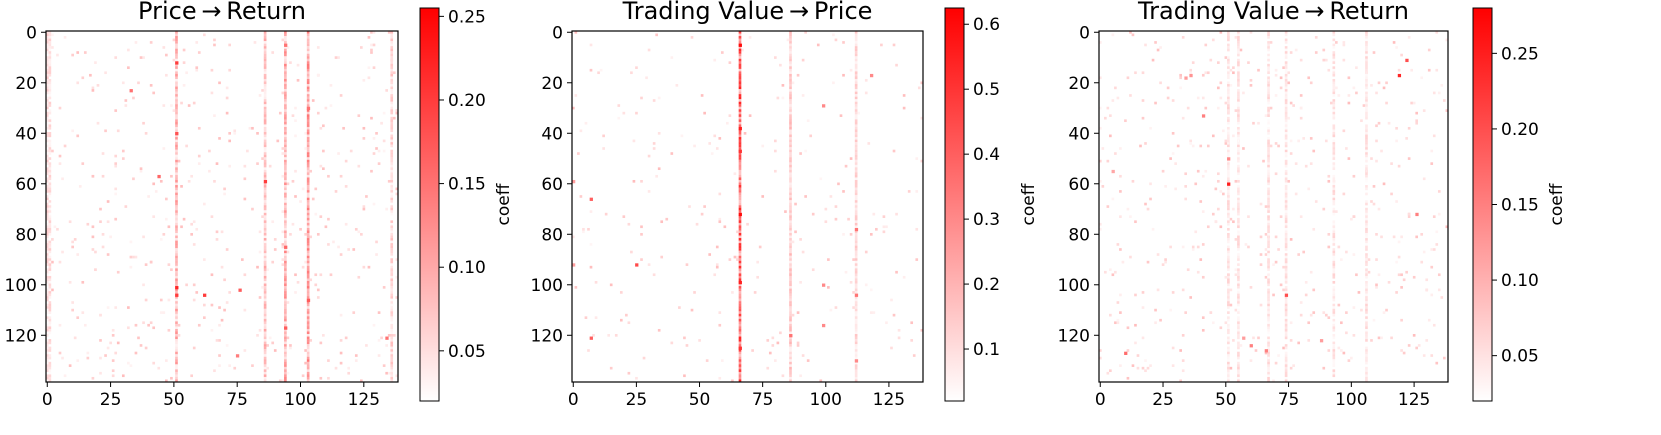  I want to click on colorbar-label: coeff, so click(504, 203).